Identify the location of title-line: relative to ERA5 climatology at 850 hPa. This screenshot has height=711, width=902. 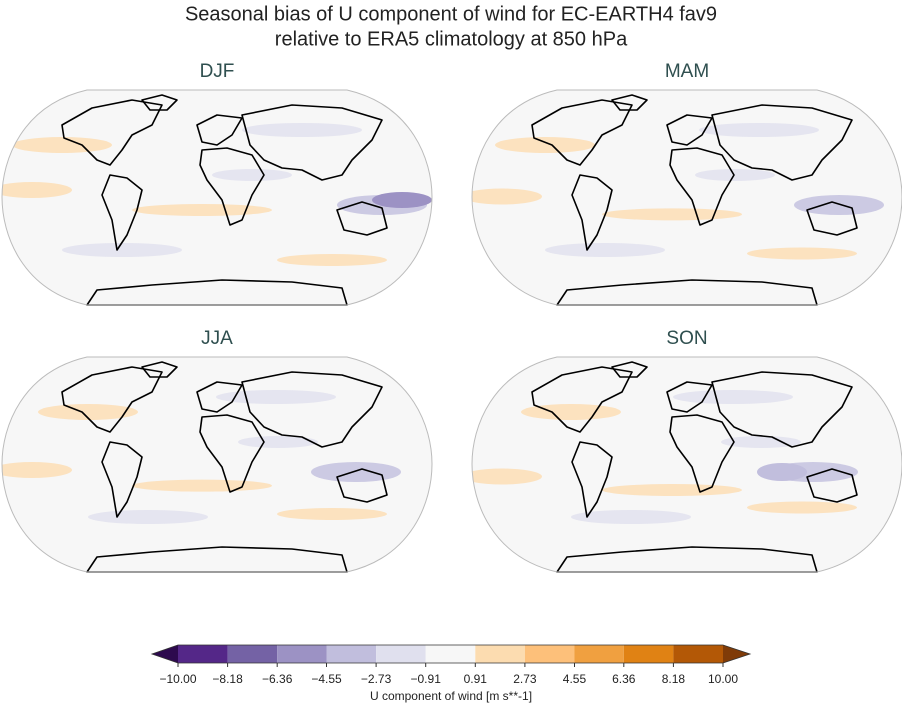
(451, 39).